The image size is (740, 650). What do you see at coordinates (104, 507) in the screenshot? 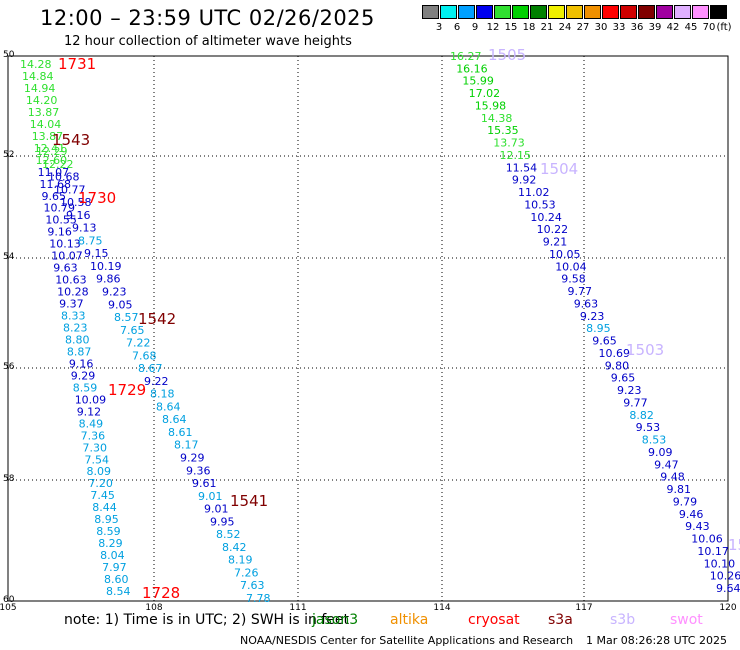
I see `wave-height-value: 8.44` at bounding box center [104, 507].